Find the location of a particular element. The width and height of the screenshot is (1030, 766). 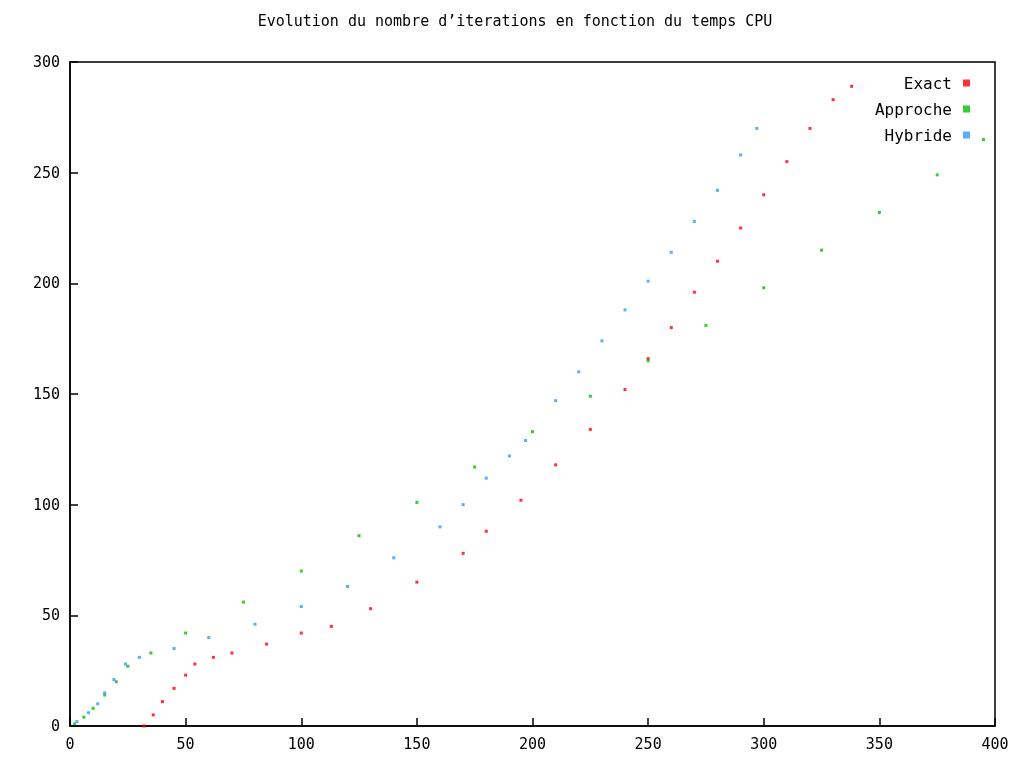

y-tick-label: 0 is located at coordinates (55, 726).